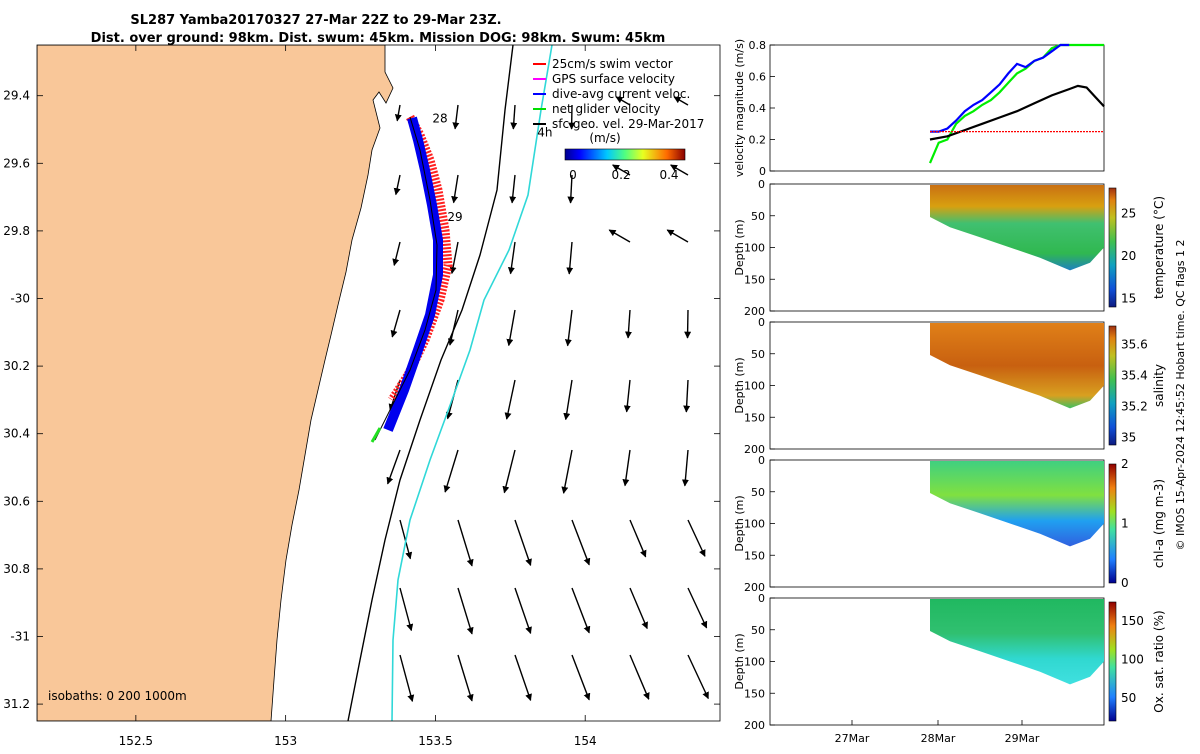 The height and width of the screenshot is (754, 1200). I want to click on map-x-tick-label: 153.5, so click(435, 741).